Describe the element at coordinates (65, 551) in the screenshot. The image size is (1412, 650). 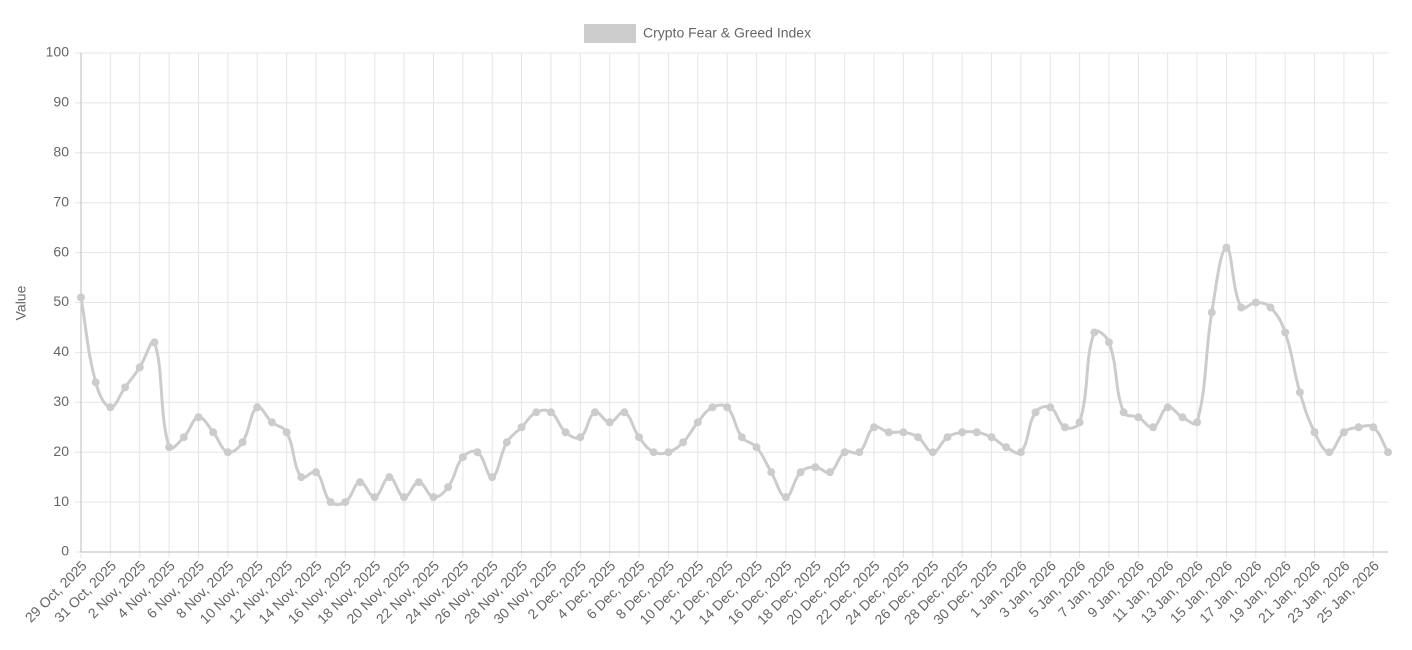
I see `y-tick-label: 0` at that location.